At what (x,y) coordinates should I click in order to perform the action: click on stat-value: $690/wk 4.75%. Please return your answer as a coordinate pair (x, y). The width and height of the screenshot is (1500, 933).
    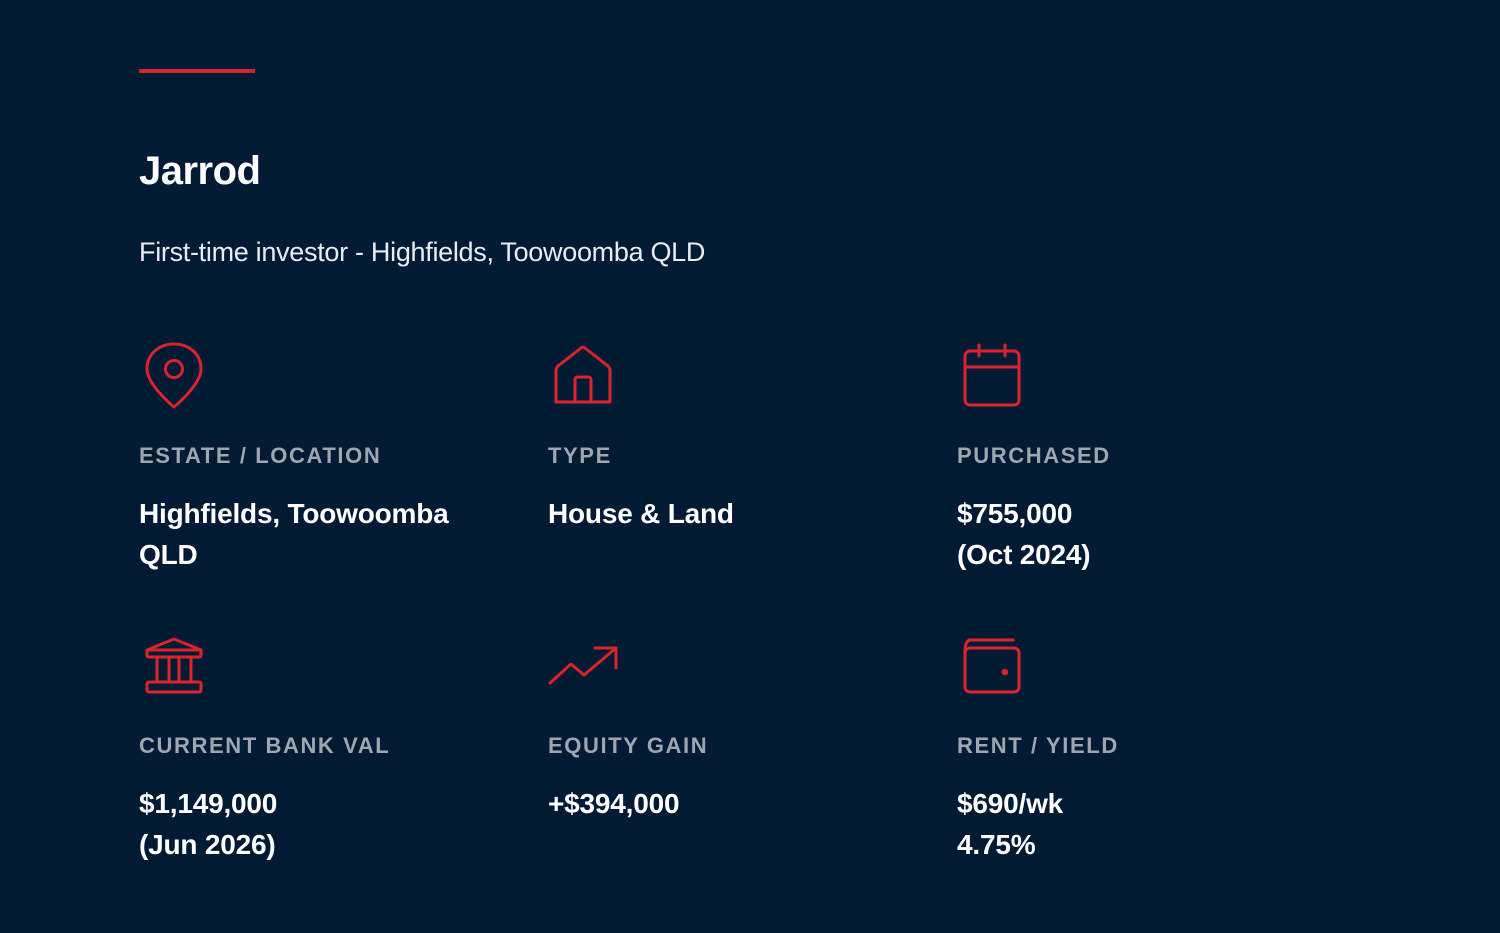
    Looking at the image, I should click on (1010, 824).